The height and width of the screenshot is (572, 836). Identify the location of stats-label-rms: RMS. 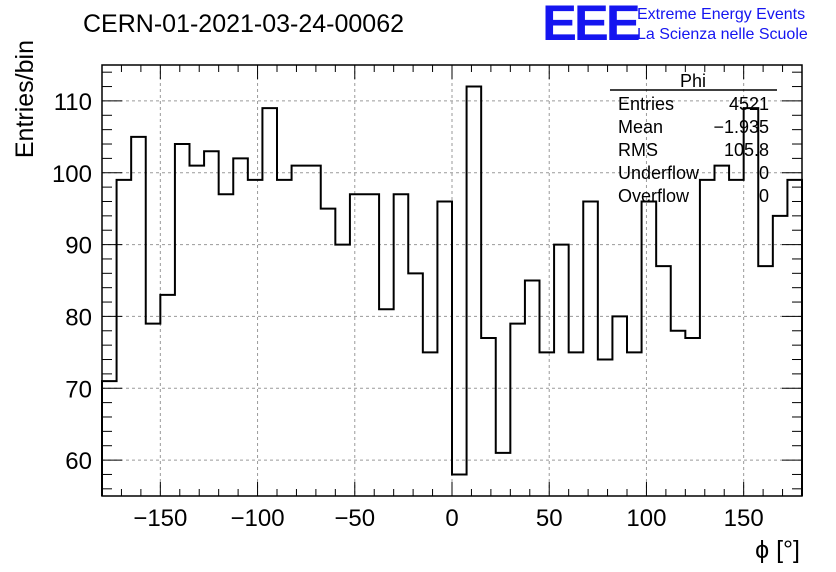
(638, 150).